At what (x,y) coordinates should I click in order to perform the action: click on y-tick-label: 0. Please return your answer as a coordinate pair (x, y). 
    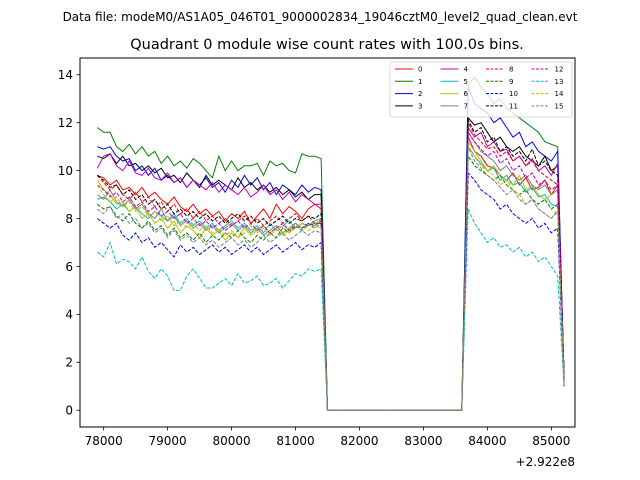
    Looking at the image, I should click on (69, 411).